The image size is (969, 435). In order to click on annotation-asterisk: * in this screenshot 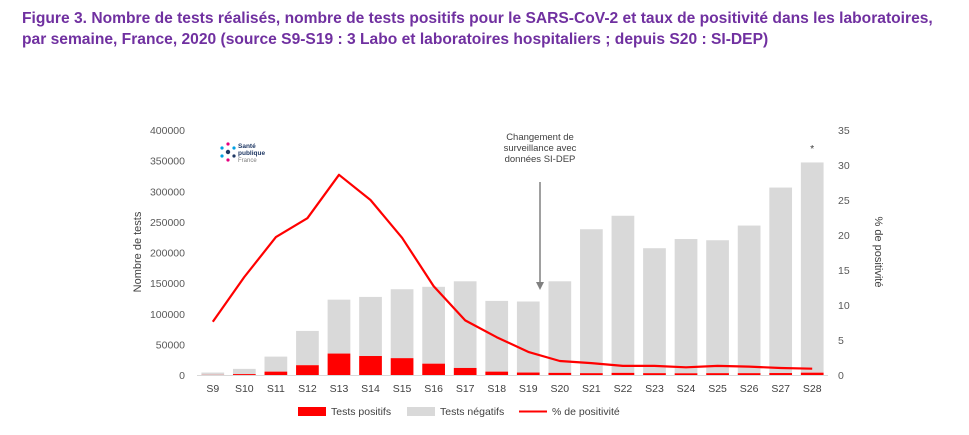, I will do `click(812, 149)`.